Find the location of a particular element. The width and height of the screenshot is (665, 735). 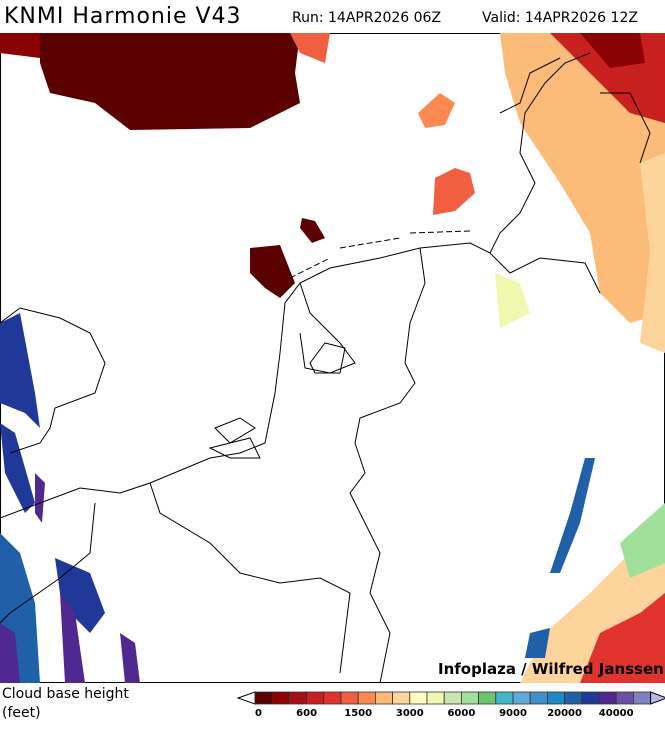

colorbar: 0 600 1500 3000 6000 9000 20000 40000 is located at coordinates (450, 705).